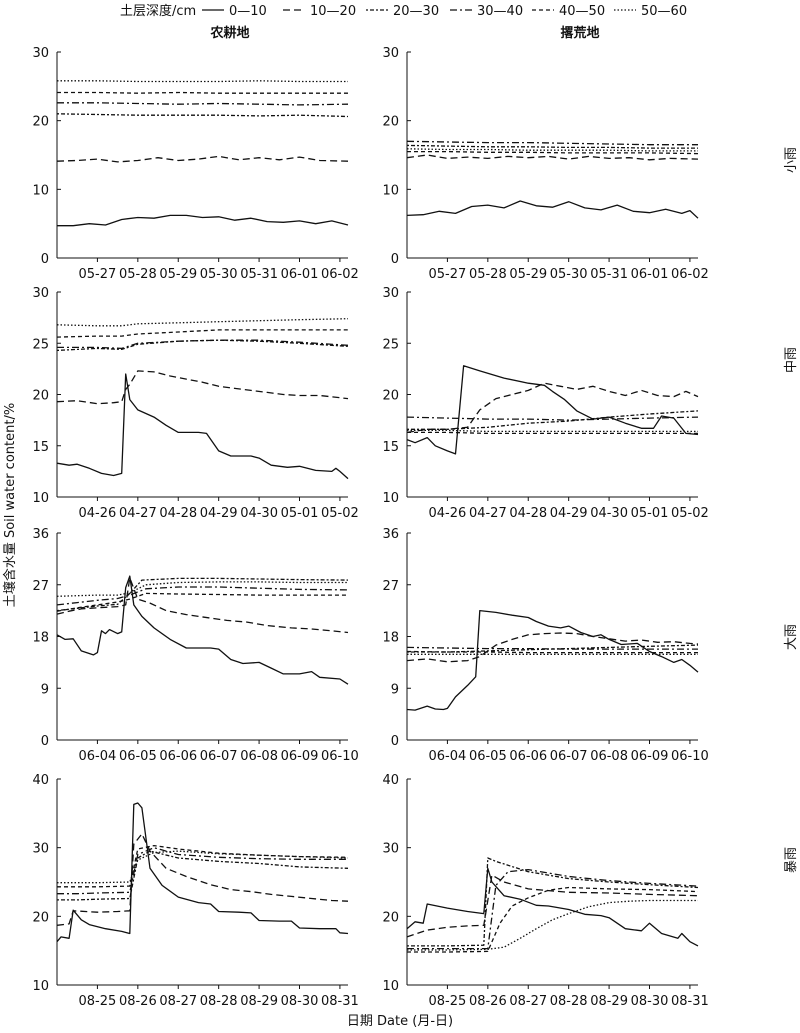  Describe the element at coordinates (582, 11) in the screenshot. I see `legend-label: 40—50` at that location.